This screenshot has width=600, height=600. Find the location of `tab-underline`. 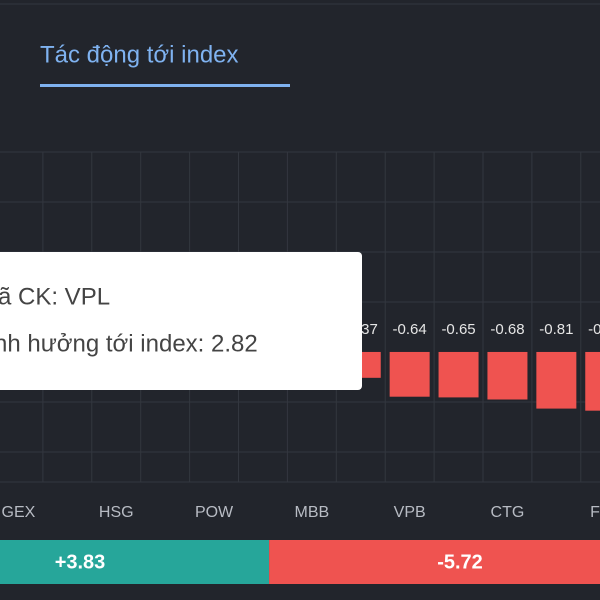

tab-underline is located at coordinates (165, 85).